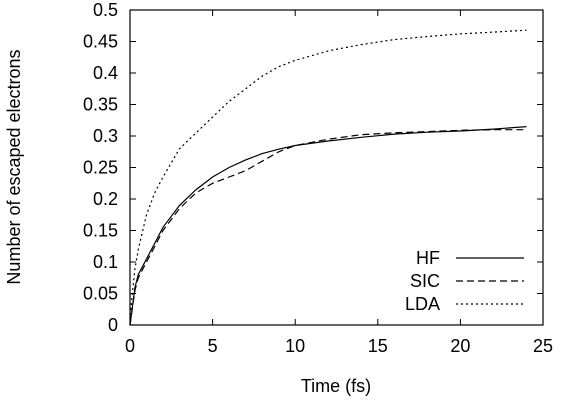 This screenshot has height=402, width=574. I want to click on legend-label-hf: HF, so click(428, 258).